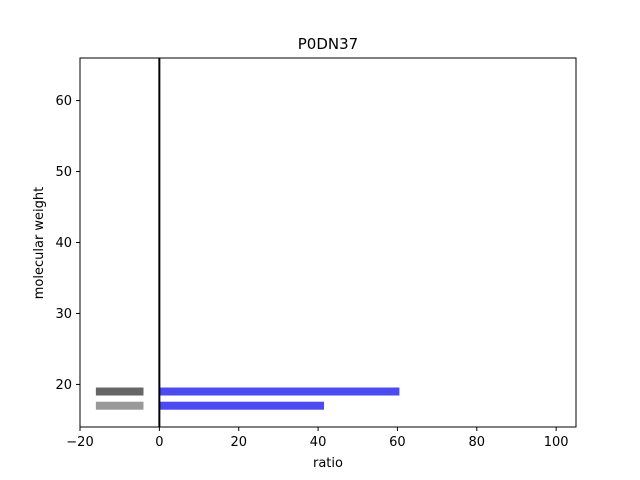  I want to click on y-axis-ticks: 20 30 40 50 60, so click(67, 243).